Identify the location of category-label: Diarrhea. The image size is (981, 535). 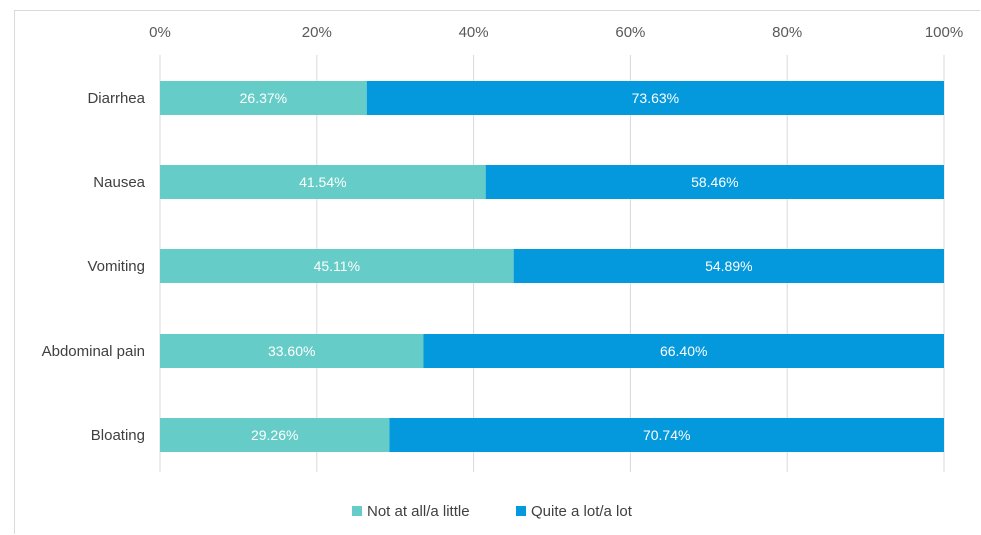
(116, 98).